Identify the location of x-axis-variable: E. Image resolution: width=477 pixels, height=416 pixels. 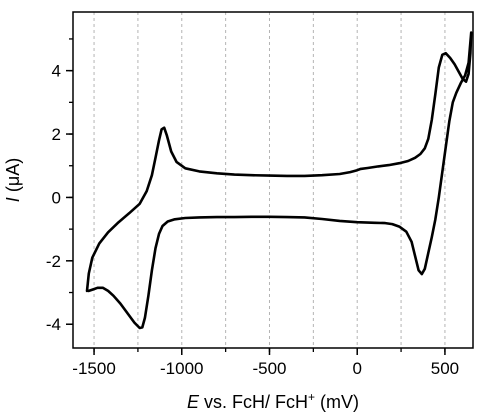
(193, 402).